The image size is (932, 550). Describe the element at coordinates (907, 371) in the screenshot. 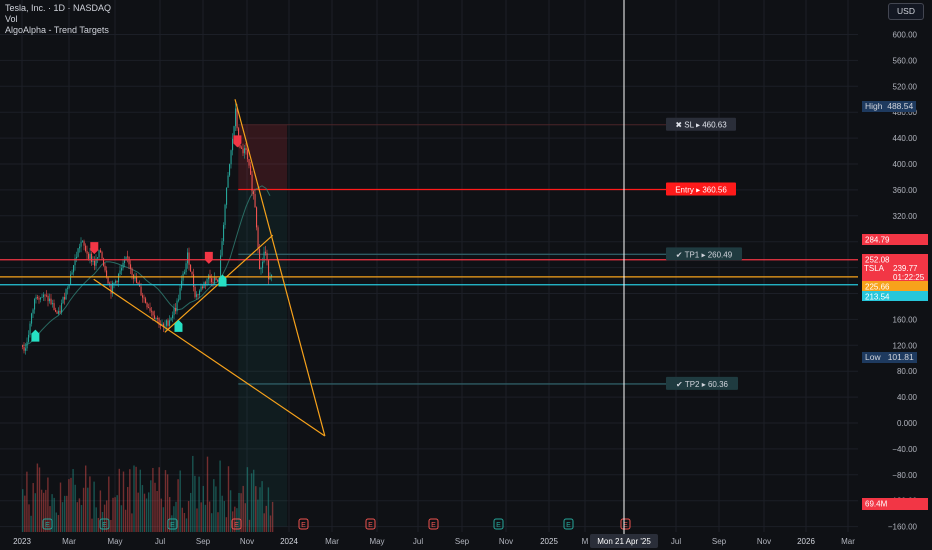

I see `y-tick-label: 80.00` at that location.